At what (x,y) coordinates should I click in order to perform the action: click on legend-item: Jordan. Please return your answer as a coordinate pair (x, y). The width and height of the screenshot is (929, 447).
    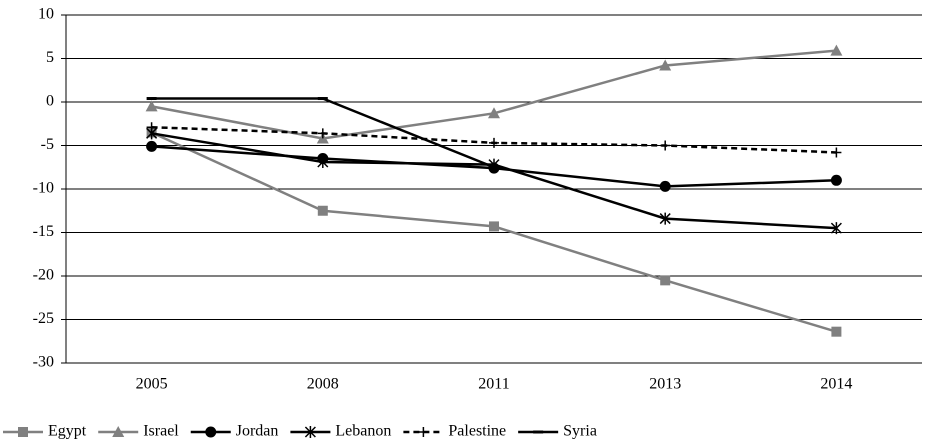
    Looking at the image, I should click on (234, 431).